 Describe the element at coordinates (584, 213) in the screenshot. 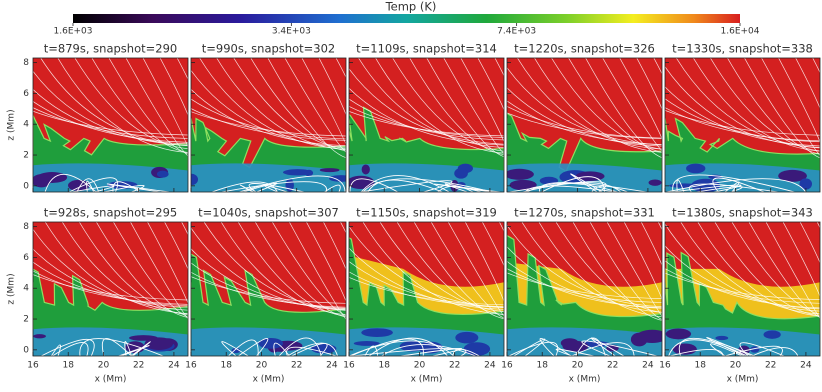

I see `panel-title: t=1270s, snapshot=331` at that location.